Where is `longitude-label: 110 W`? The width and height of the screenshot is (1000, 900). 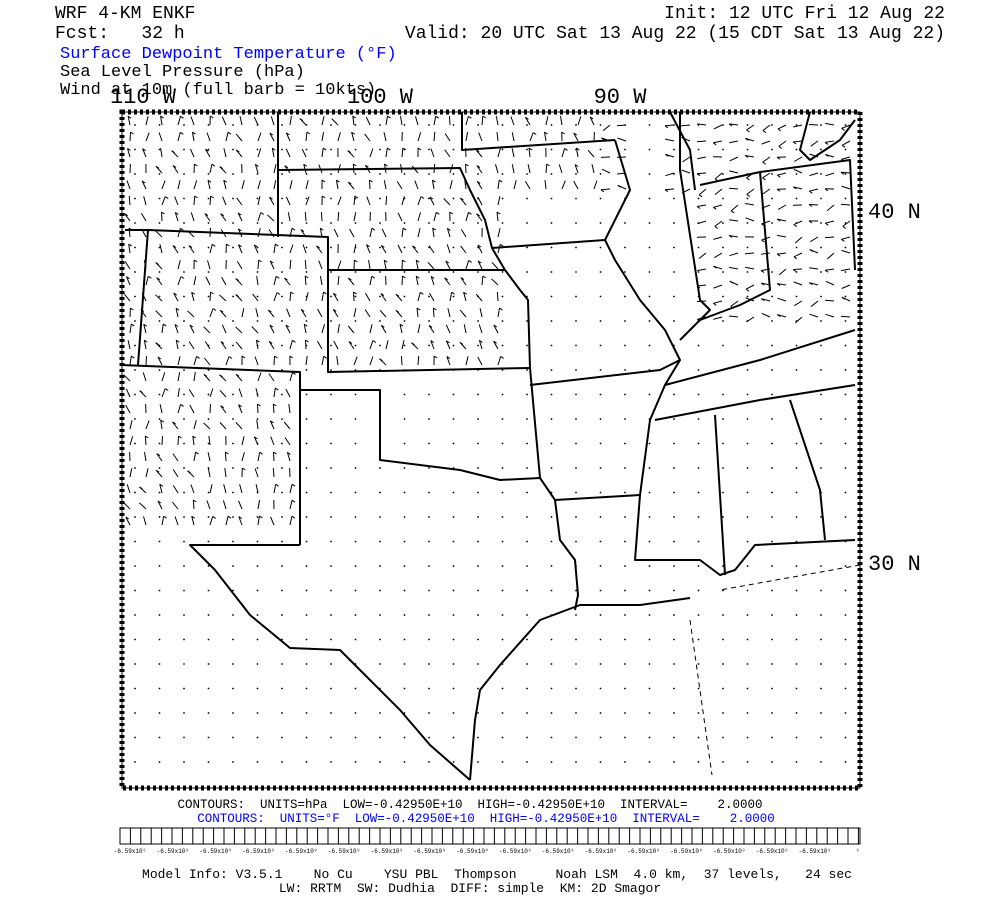 longitude-label: 110 W is located at coordinates (143, 97).